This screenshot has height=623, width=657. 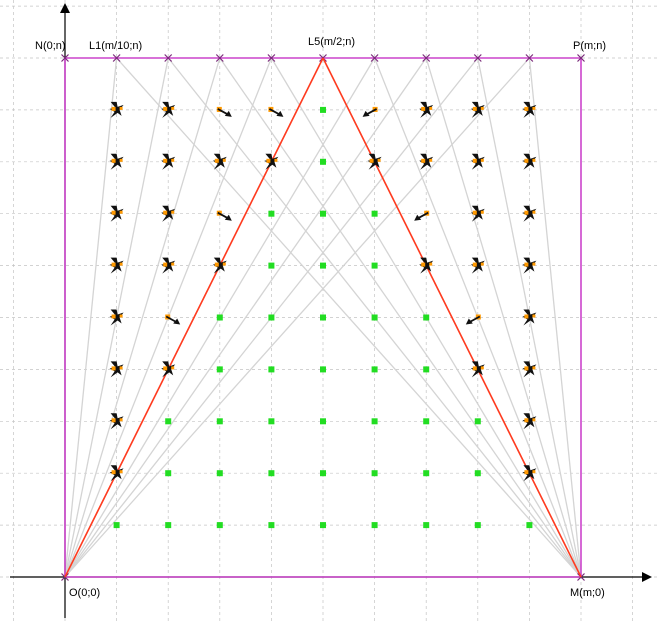 I want to click on y-axis-arrow-icon, so click(x=65, y=8).